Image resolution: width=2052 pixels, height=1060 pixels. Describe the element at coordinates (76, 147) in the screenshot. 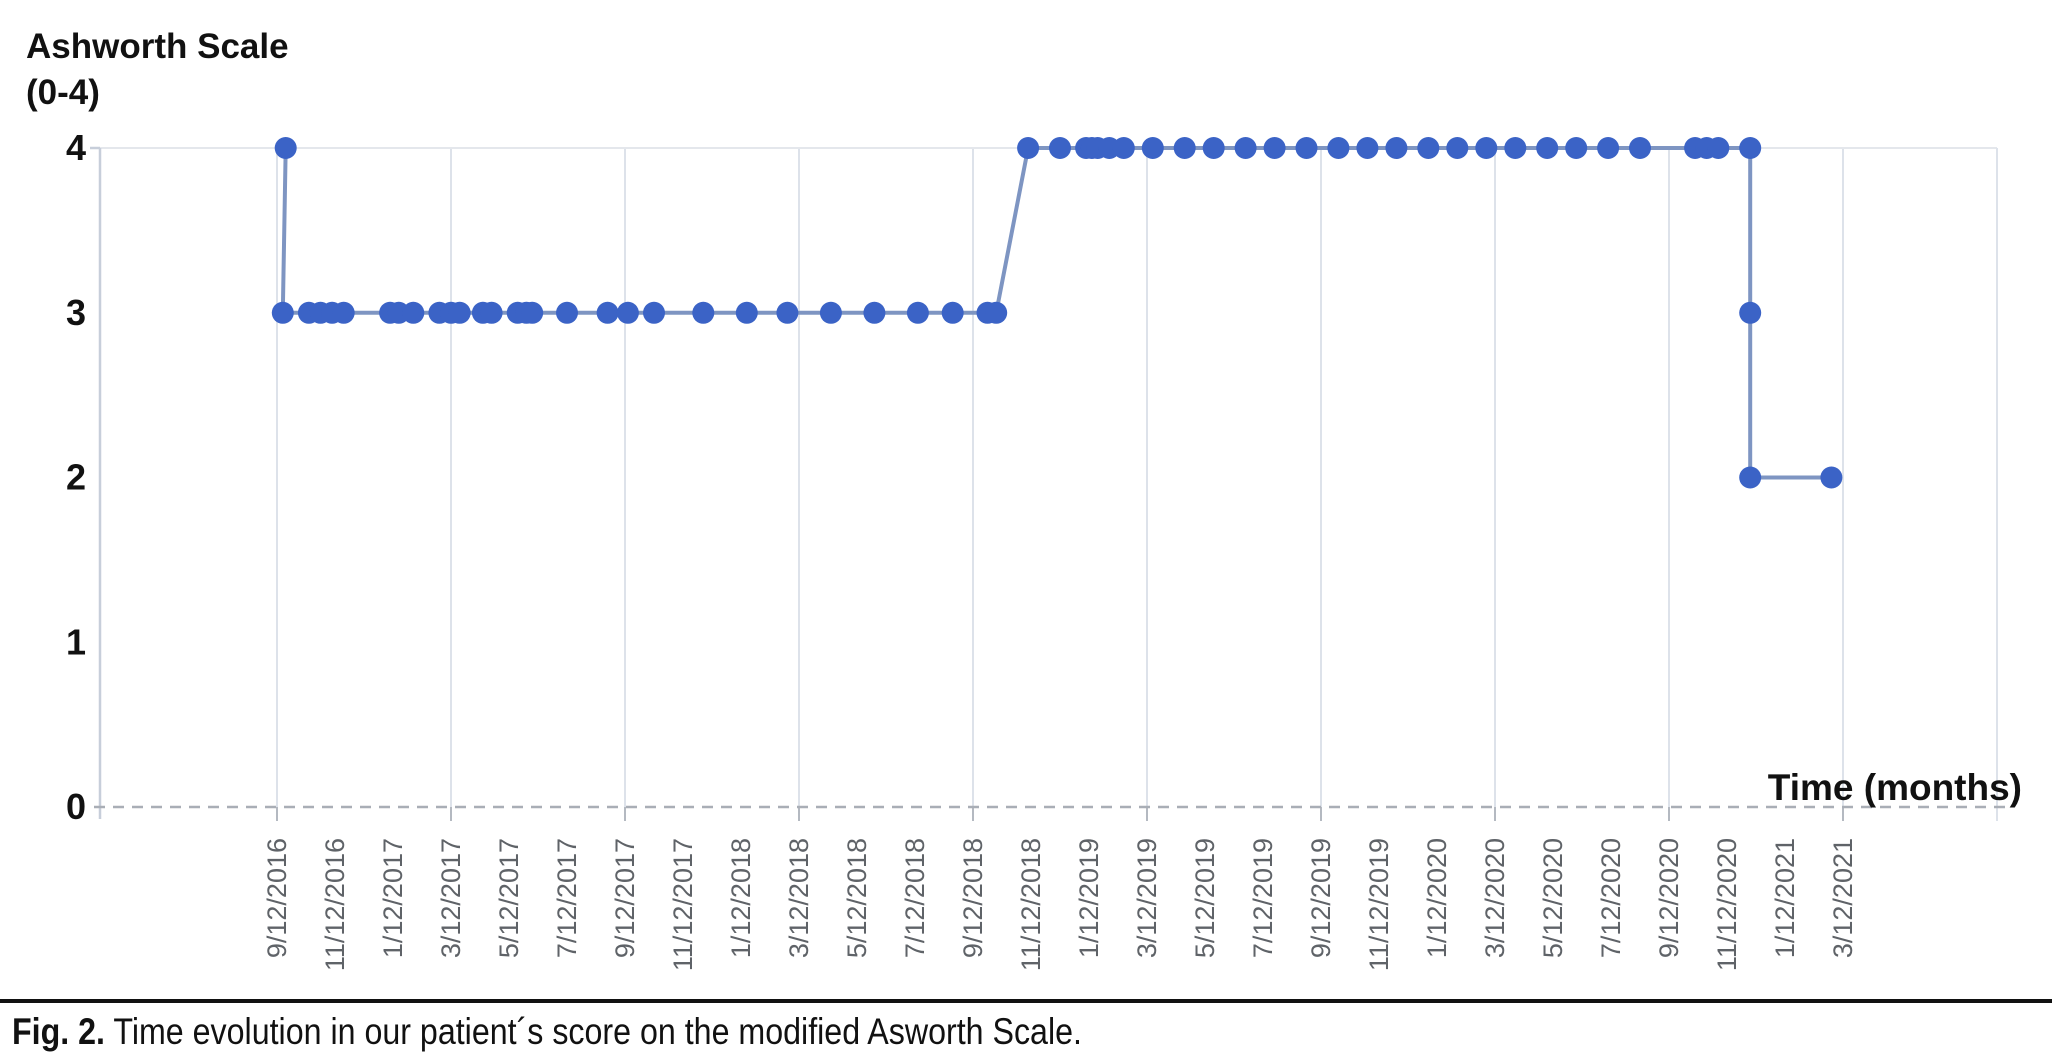

I see `y-tick-label: 4` at that location.